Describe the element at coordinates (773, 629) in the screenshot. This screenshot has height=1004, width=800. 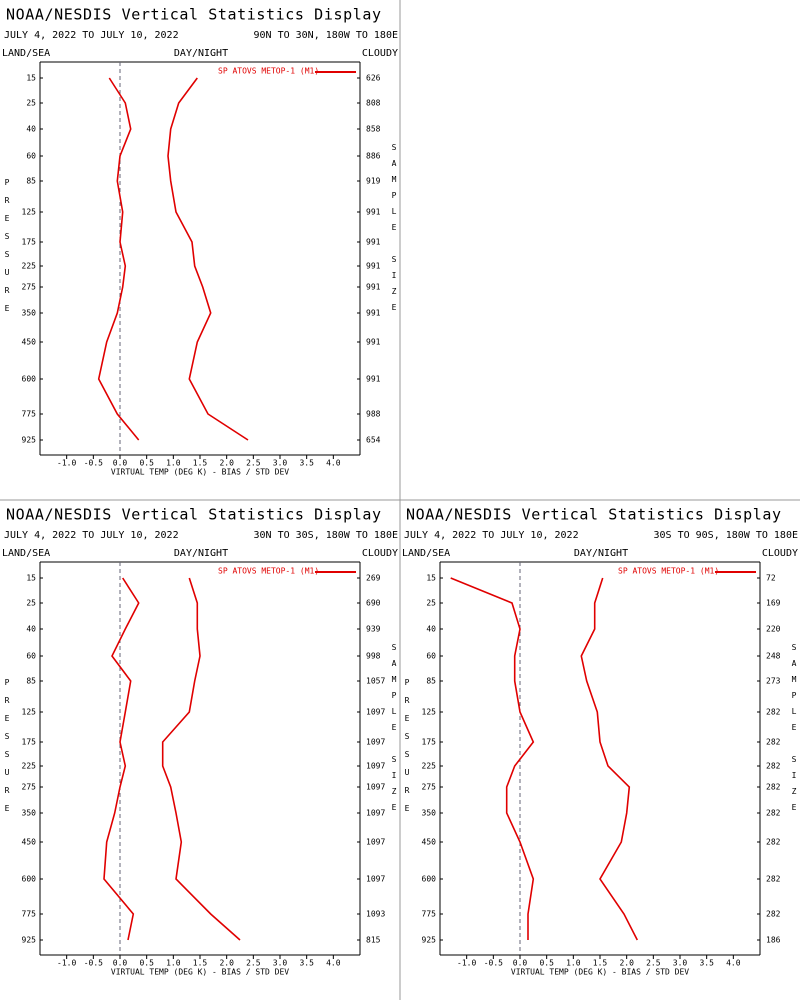
I see `sample-size: 220` at that location.